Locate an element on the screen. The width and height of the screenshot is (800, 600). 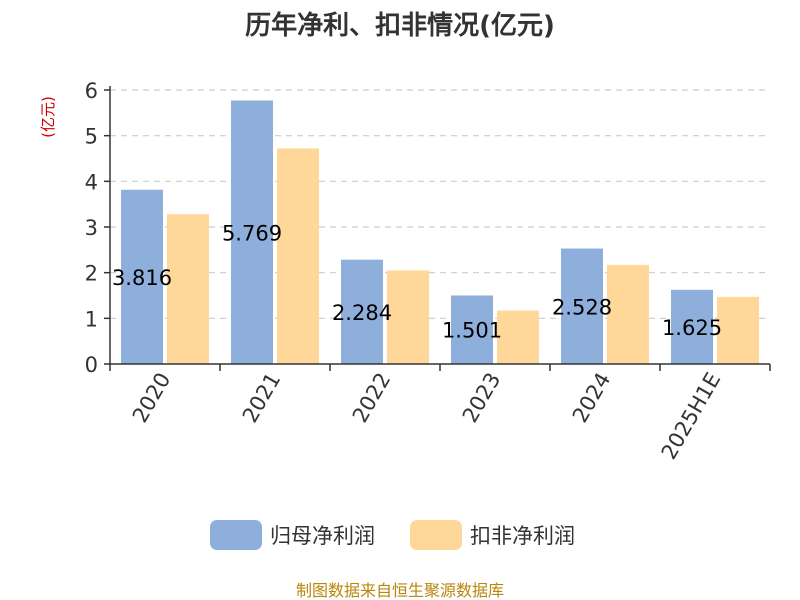
y-tick-label: 0 is located at coordinates (91, 365).